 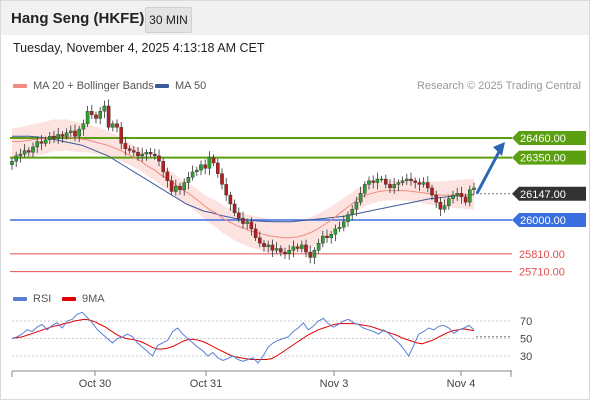 What do you see at coordinates (78, 18) in the screenshot?
I see `instrument-title: Hang Seng (HKFE)` at bounding box center [78, 18].